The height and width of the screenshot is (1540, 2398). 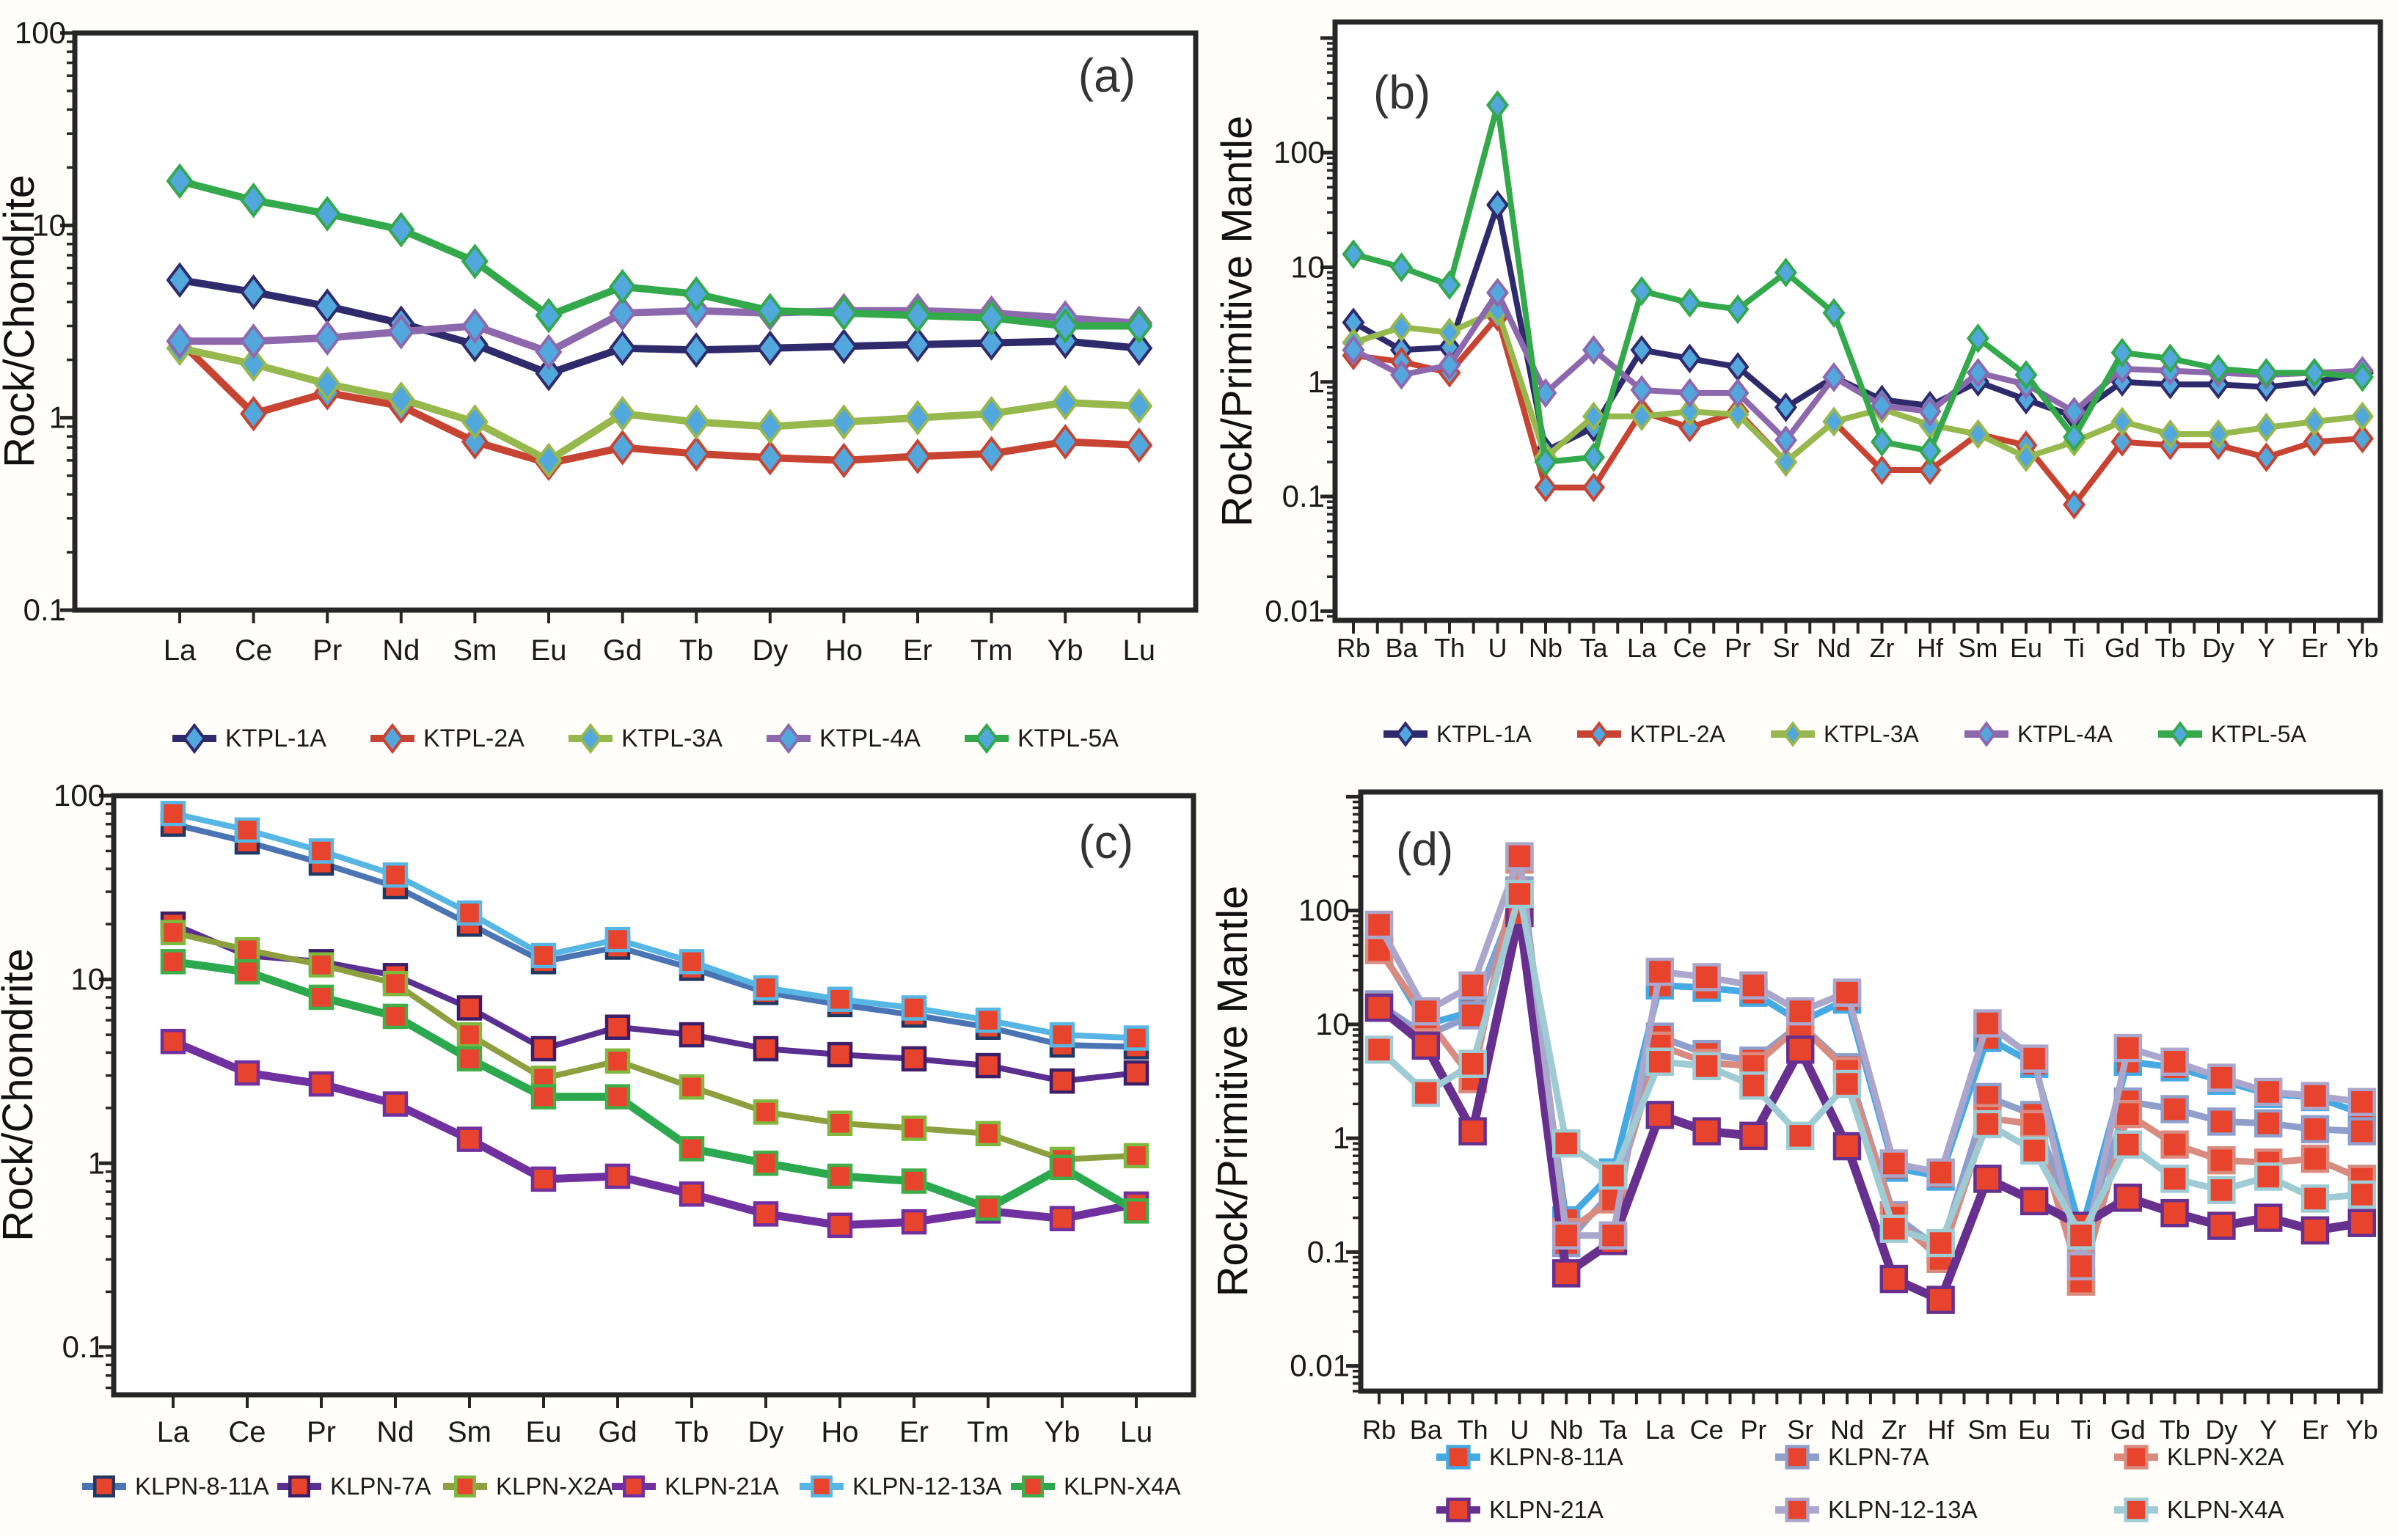 What do you see at coordinates (1546, 1509) in the screenshot?
I see `legend-label-KLPN-21A: KLPN-21A` at bounding box center [1546, 1509].